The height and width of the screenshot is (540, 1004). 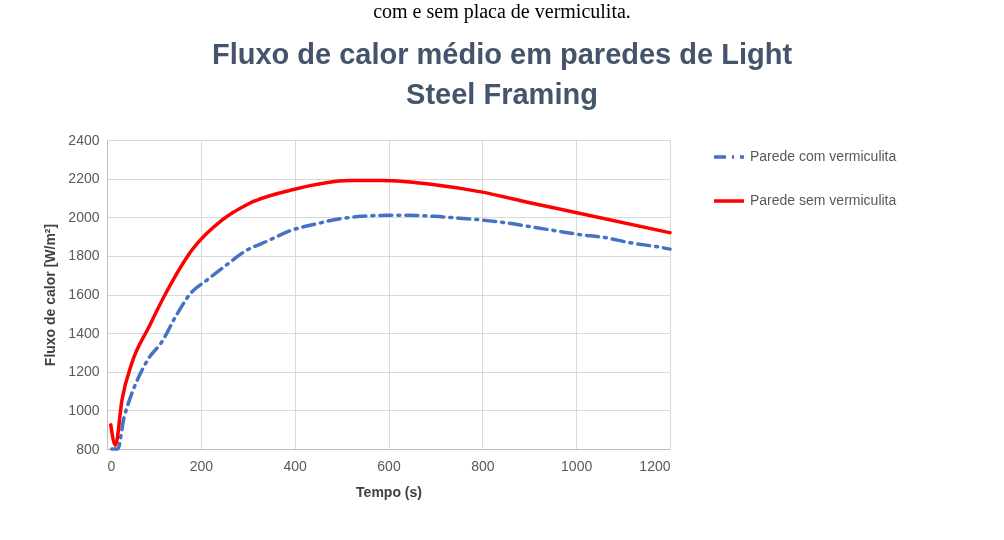 I want to click on y-tick-label: 2200, so click(x=84, y=178).